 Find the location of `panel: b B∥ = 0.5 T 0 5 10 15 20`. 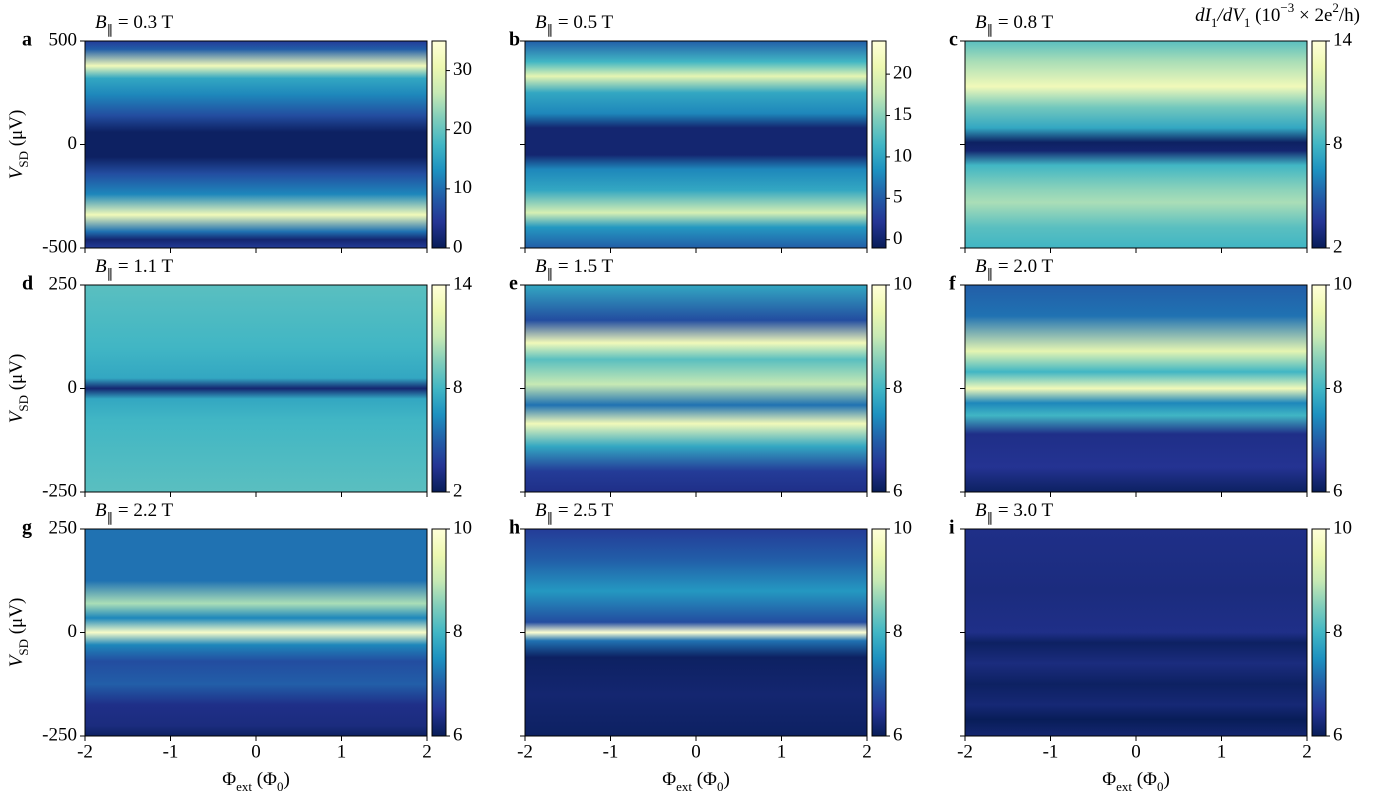

panel: b B∥ = 0.5 T 0 5 10 15 20 is located at coordinates (710, 132).